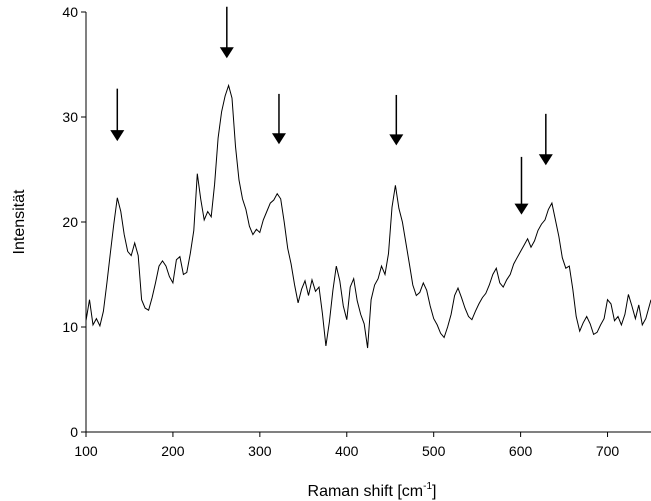 The image size is (651, 501). Describe the element at coordinates (366, 491) in the screenshot. I see `x-axis-label-main: Raman shift [cm` at that location.